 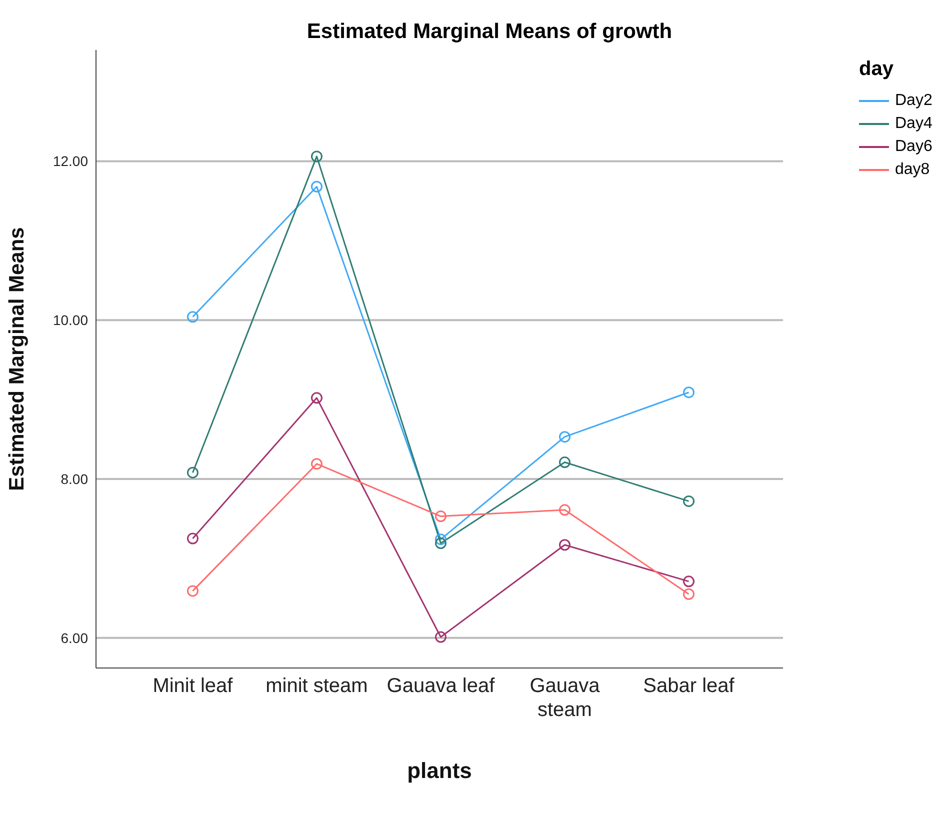 What do you see at coordinates (913, 101) in the screenshot?
I see `legend-label: Day2` at bounding box center [913, 101].